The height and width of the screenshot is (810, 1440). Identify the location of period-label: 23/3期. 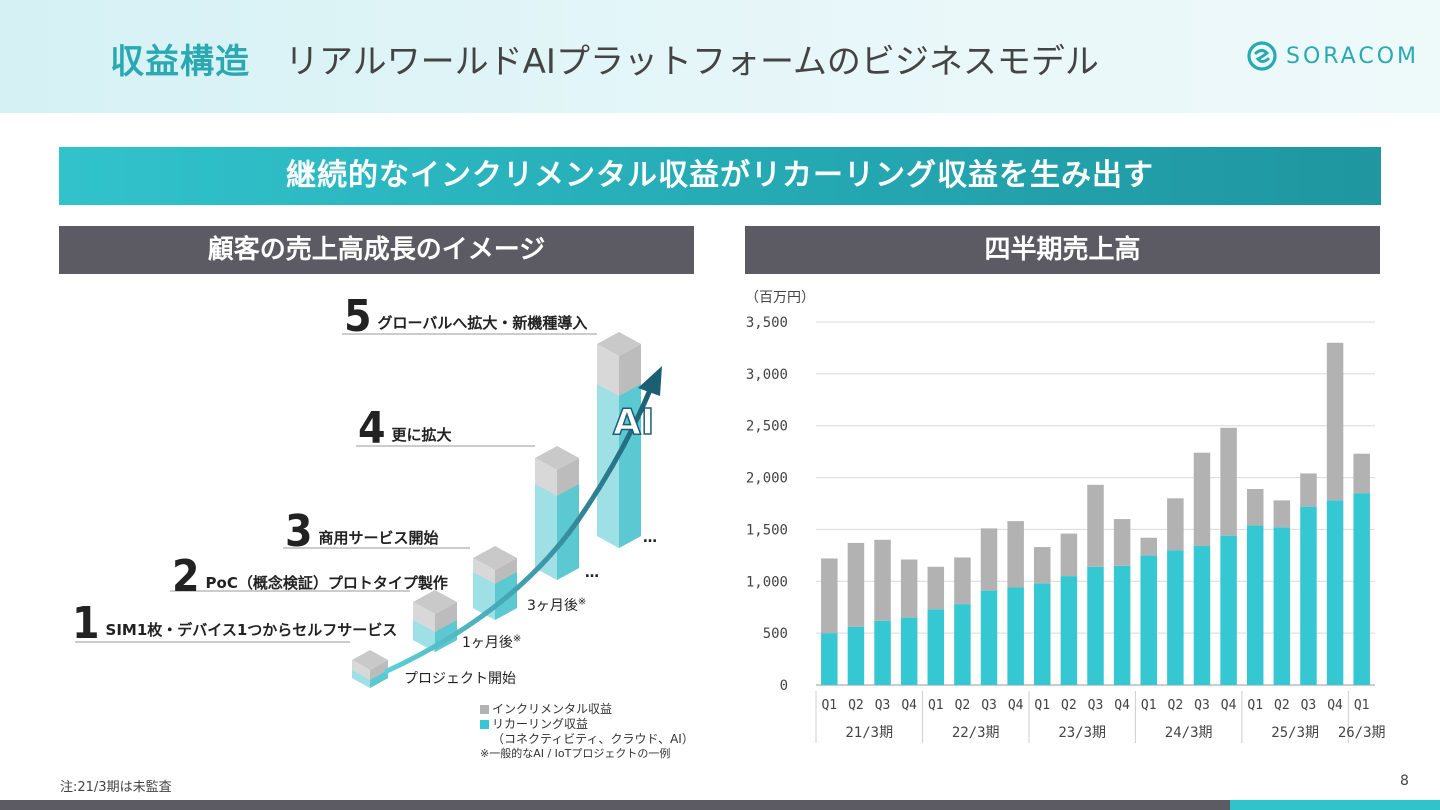
(1082, 733).